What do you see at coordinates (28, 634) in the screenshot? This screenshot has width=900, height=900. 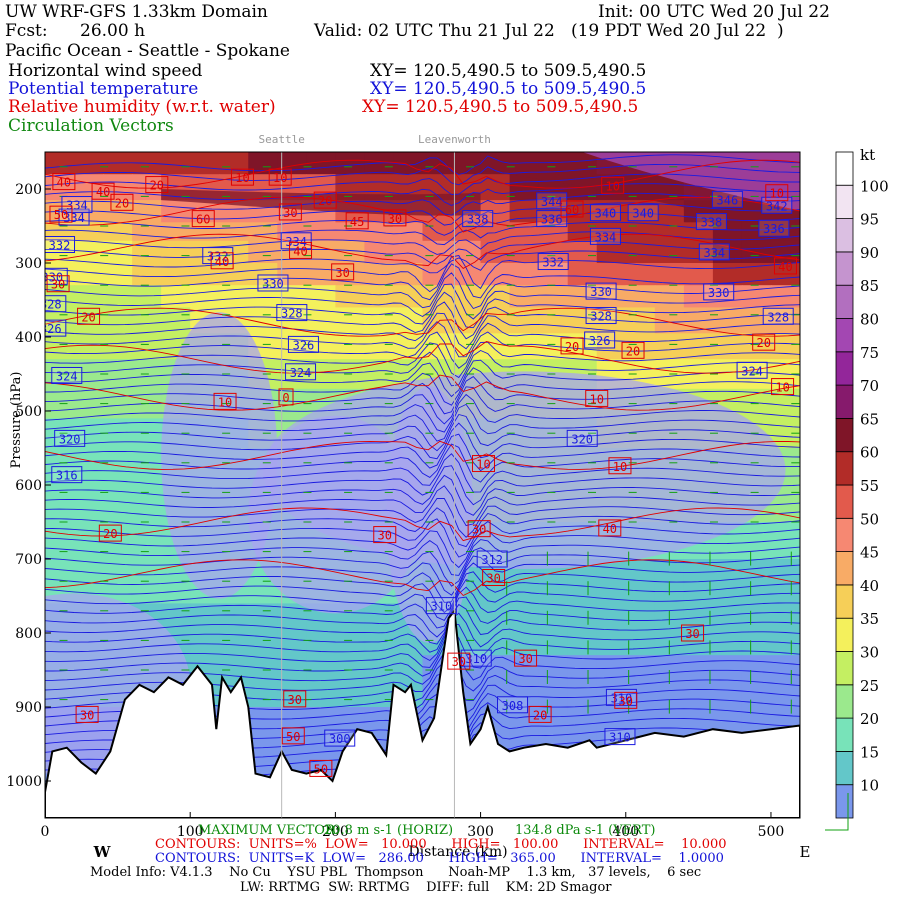 I see `y-tick-label: 800` at bounding box center [28, 634].